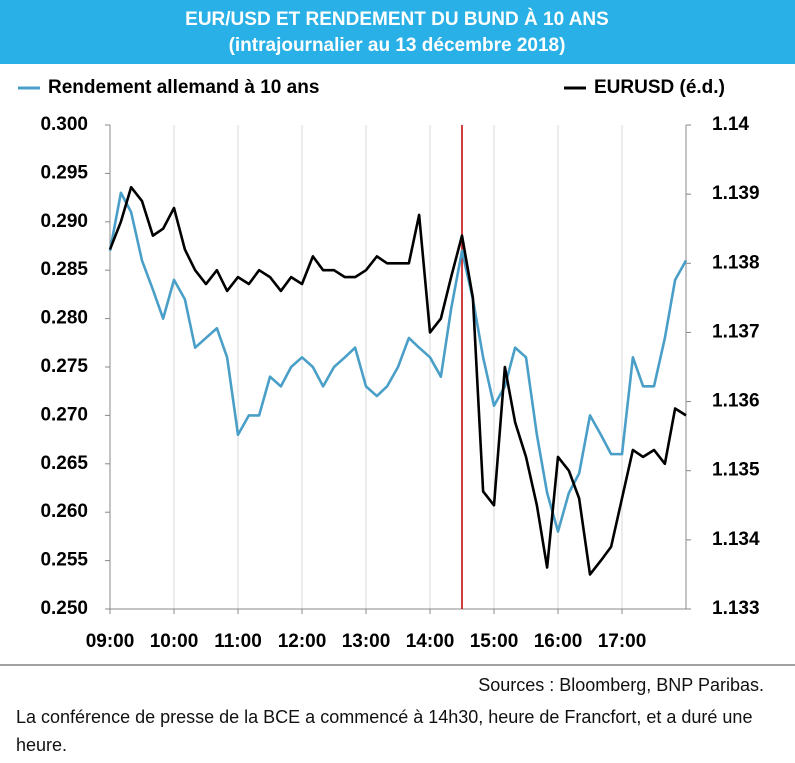  I want to click on x-tick-label: 15:00, so click(494, 641).